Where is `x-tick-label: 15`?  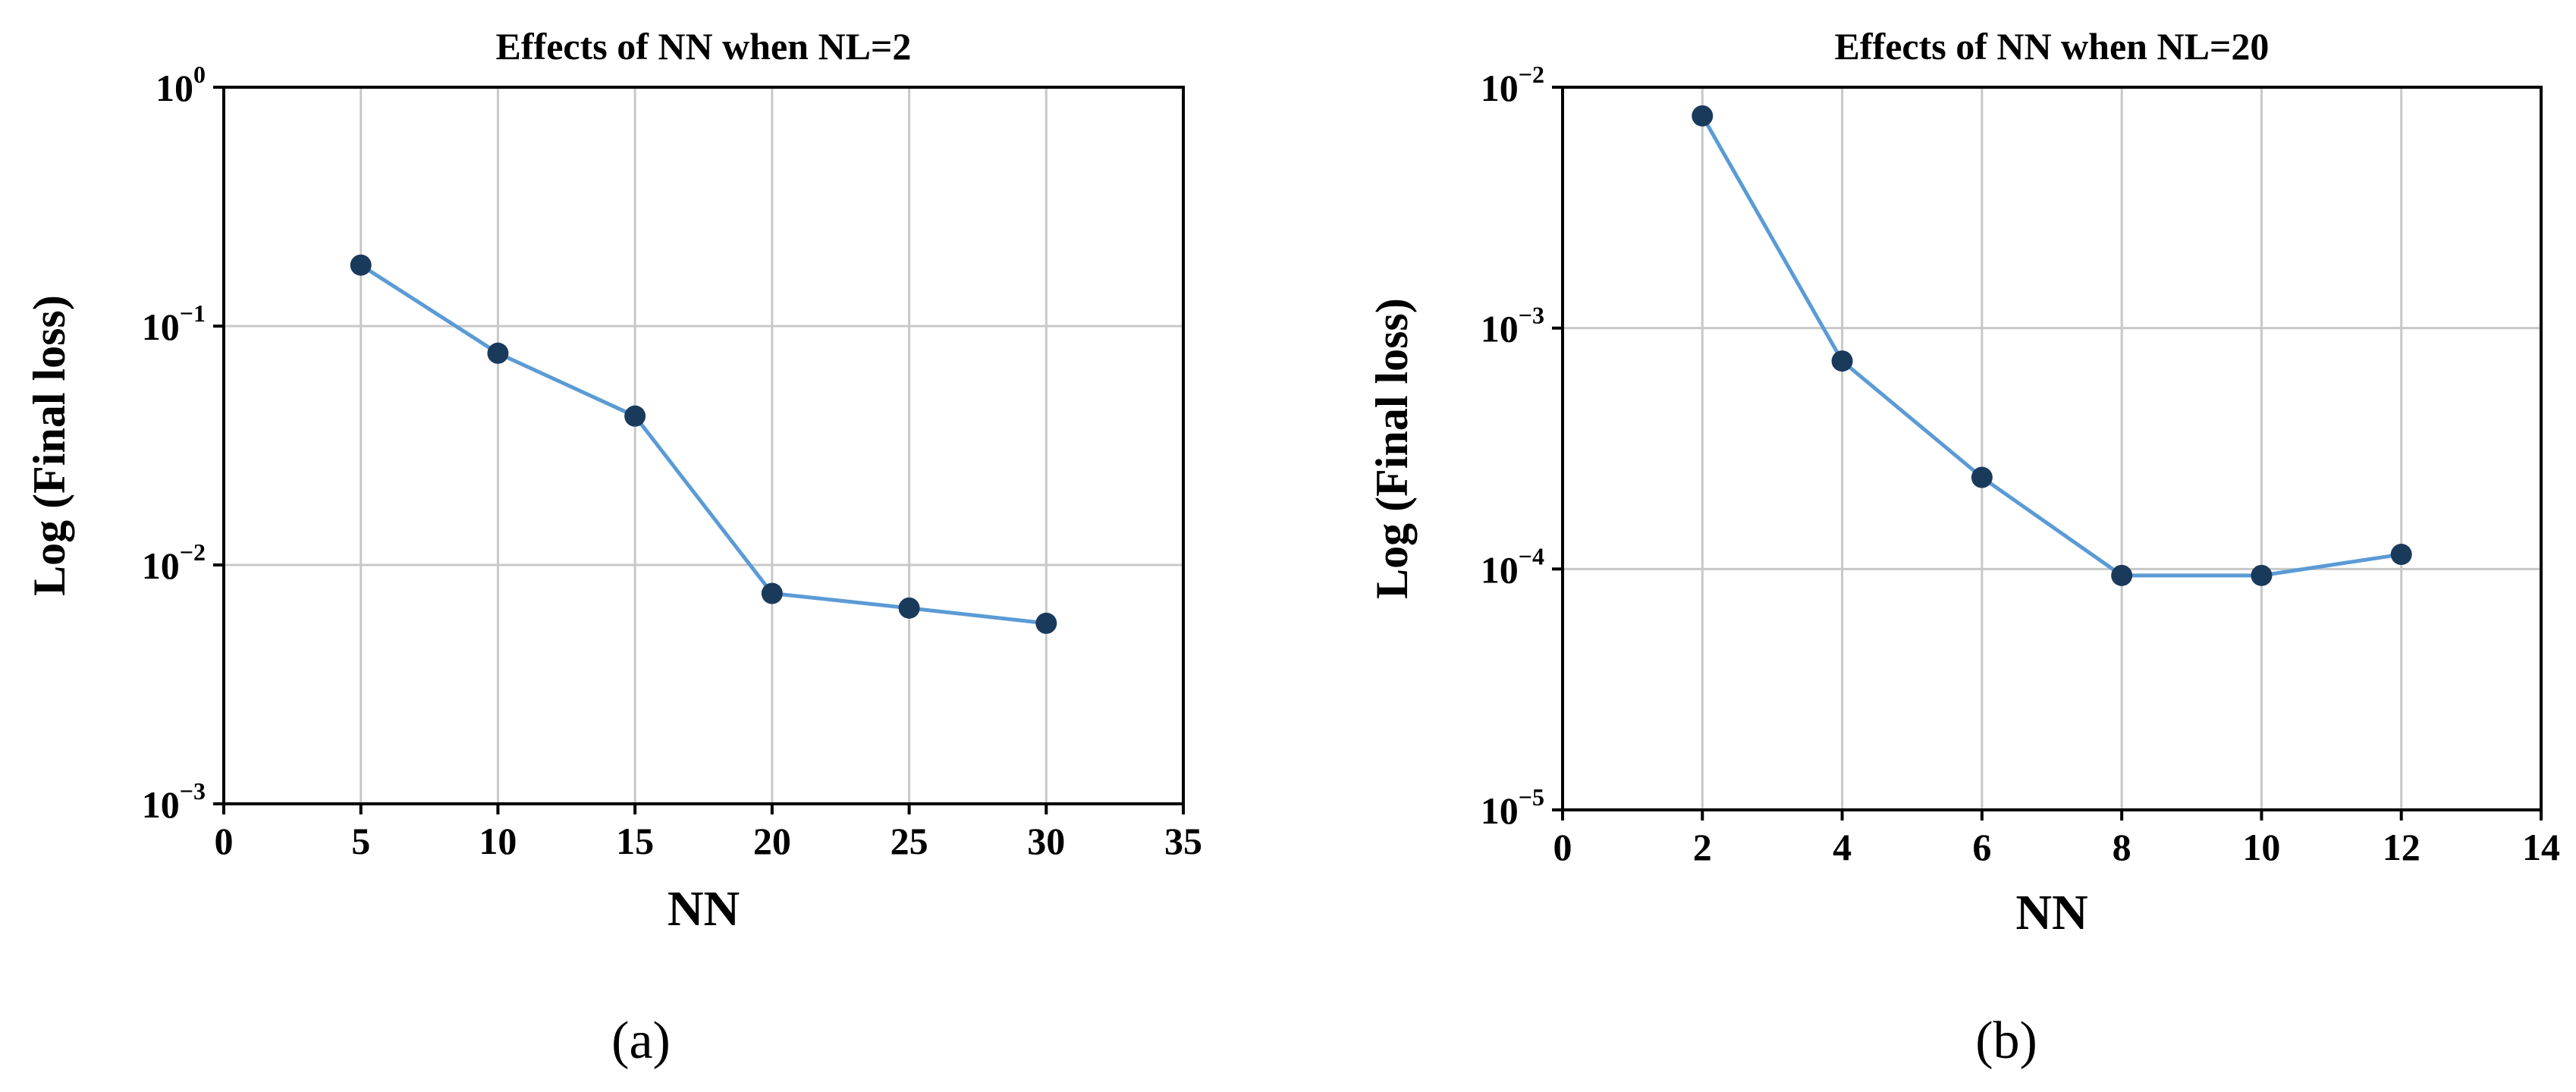
x-tick-label: 15 is located at coordinates (635, 841).